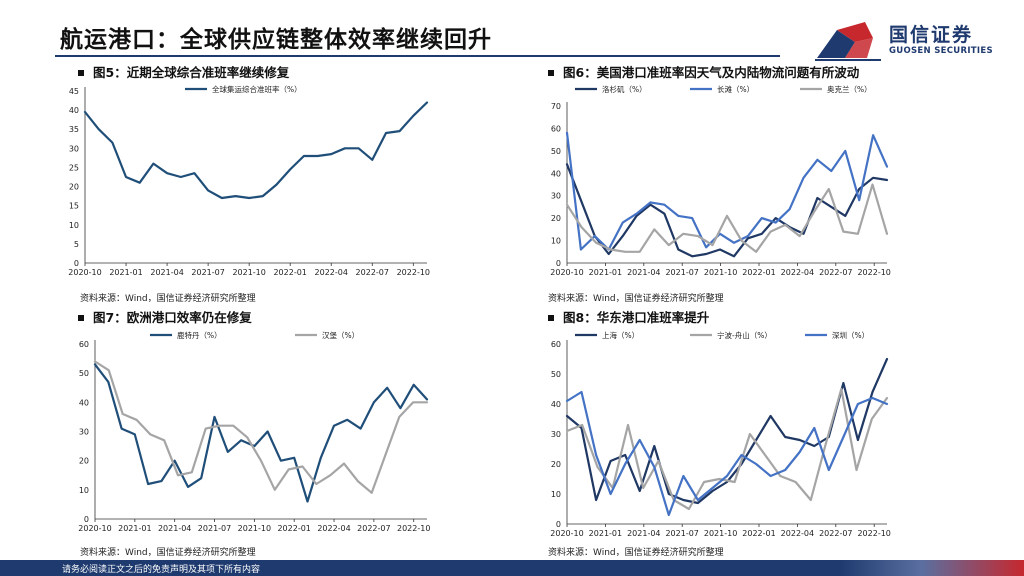 The width and height of the screenshot is (1024, 576). What do you see at coordinates (161, 570) in the screenshot?
I see `footer-disclaimer: 请务必阅读正文之后的免责声明及其项下所有内容` at bounding box center [161, 570].